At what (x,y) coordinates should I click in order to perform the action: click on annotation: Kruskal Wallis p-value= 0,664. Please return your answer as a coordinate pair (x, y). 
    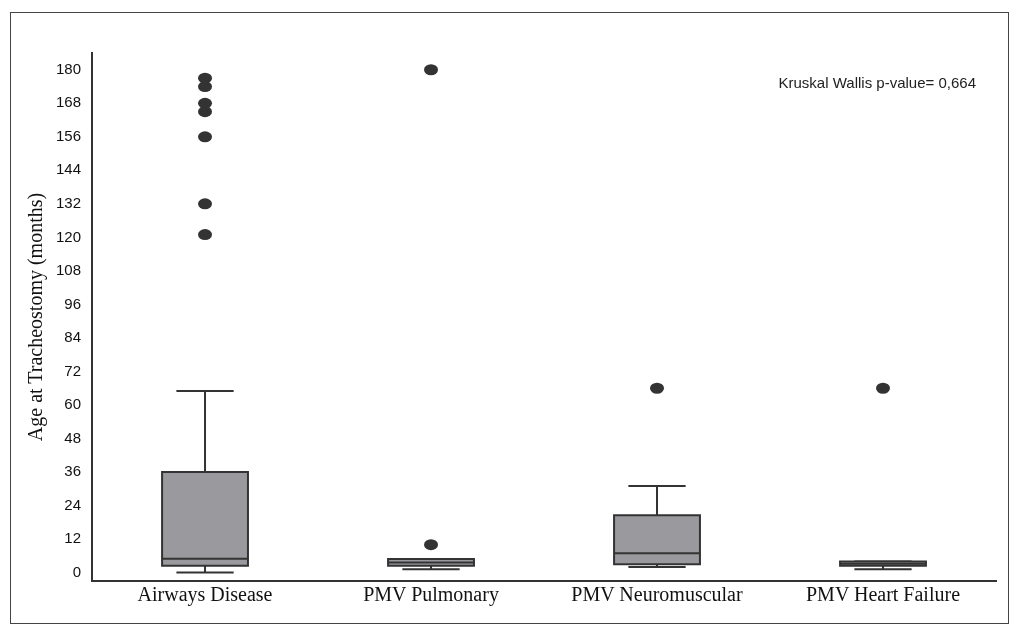
    Looking at the image, I should click on (877, 82).